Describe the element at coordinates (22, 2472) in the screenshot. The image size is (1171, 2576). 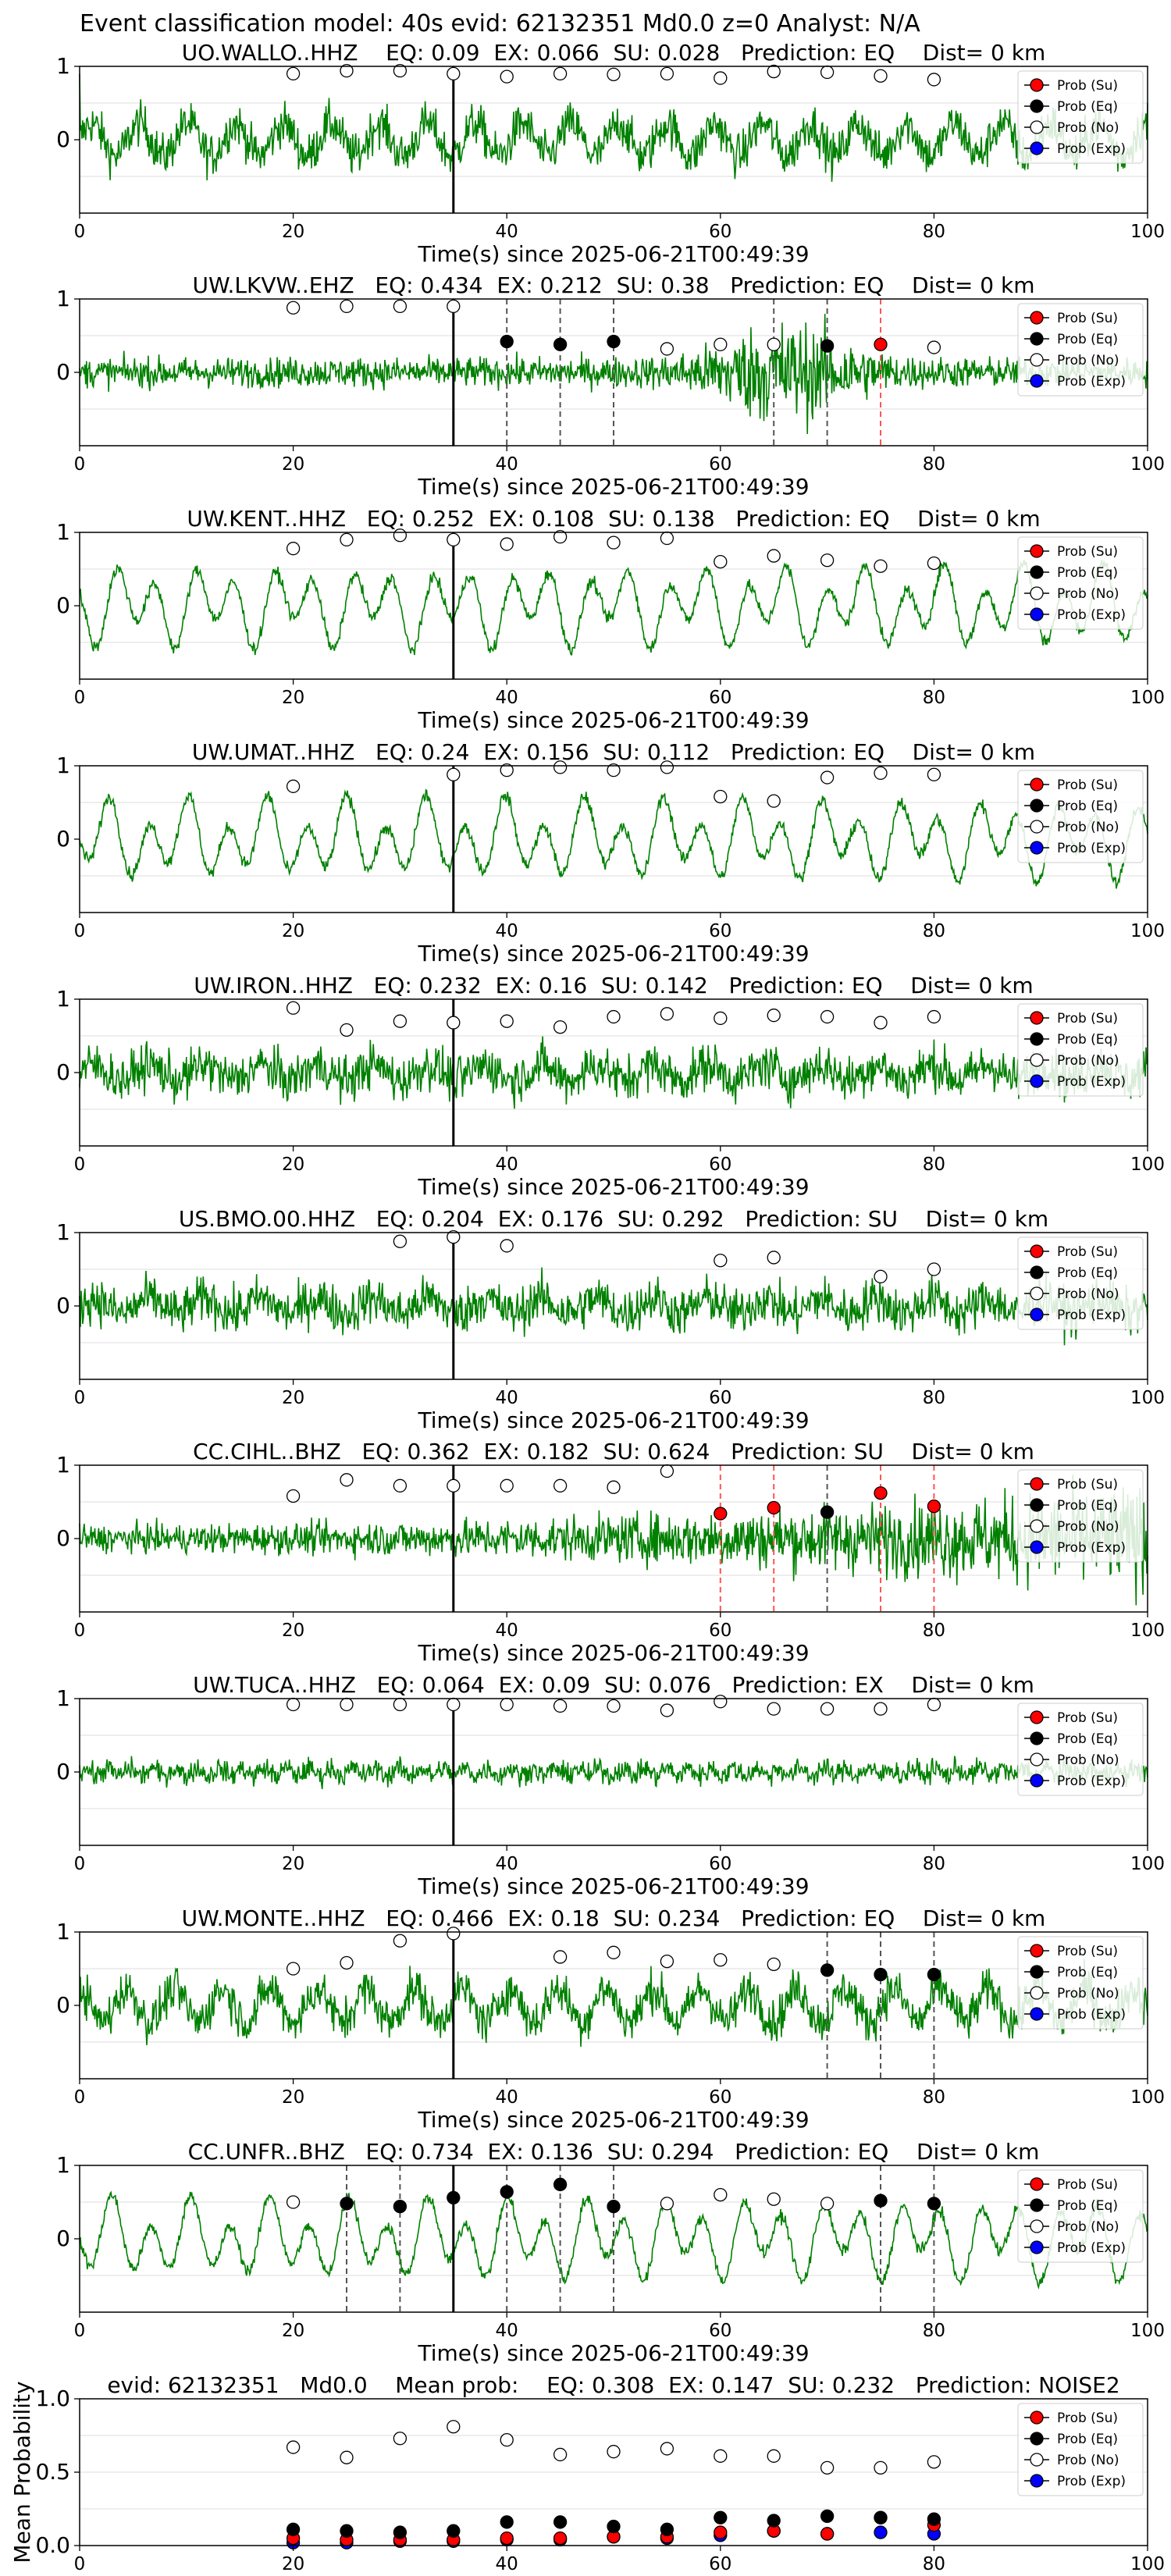
I see `y-axis-label: Mean Probability` at that location.